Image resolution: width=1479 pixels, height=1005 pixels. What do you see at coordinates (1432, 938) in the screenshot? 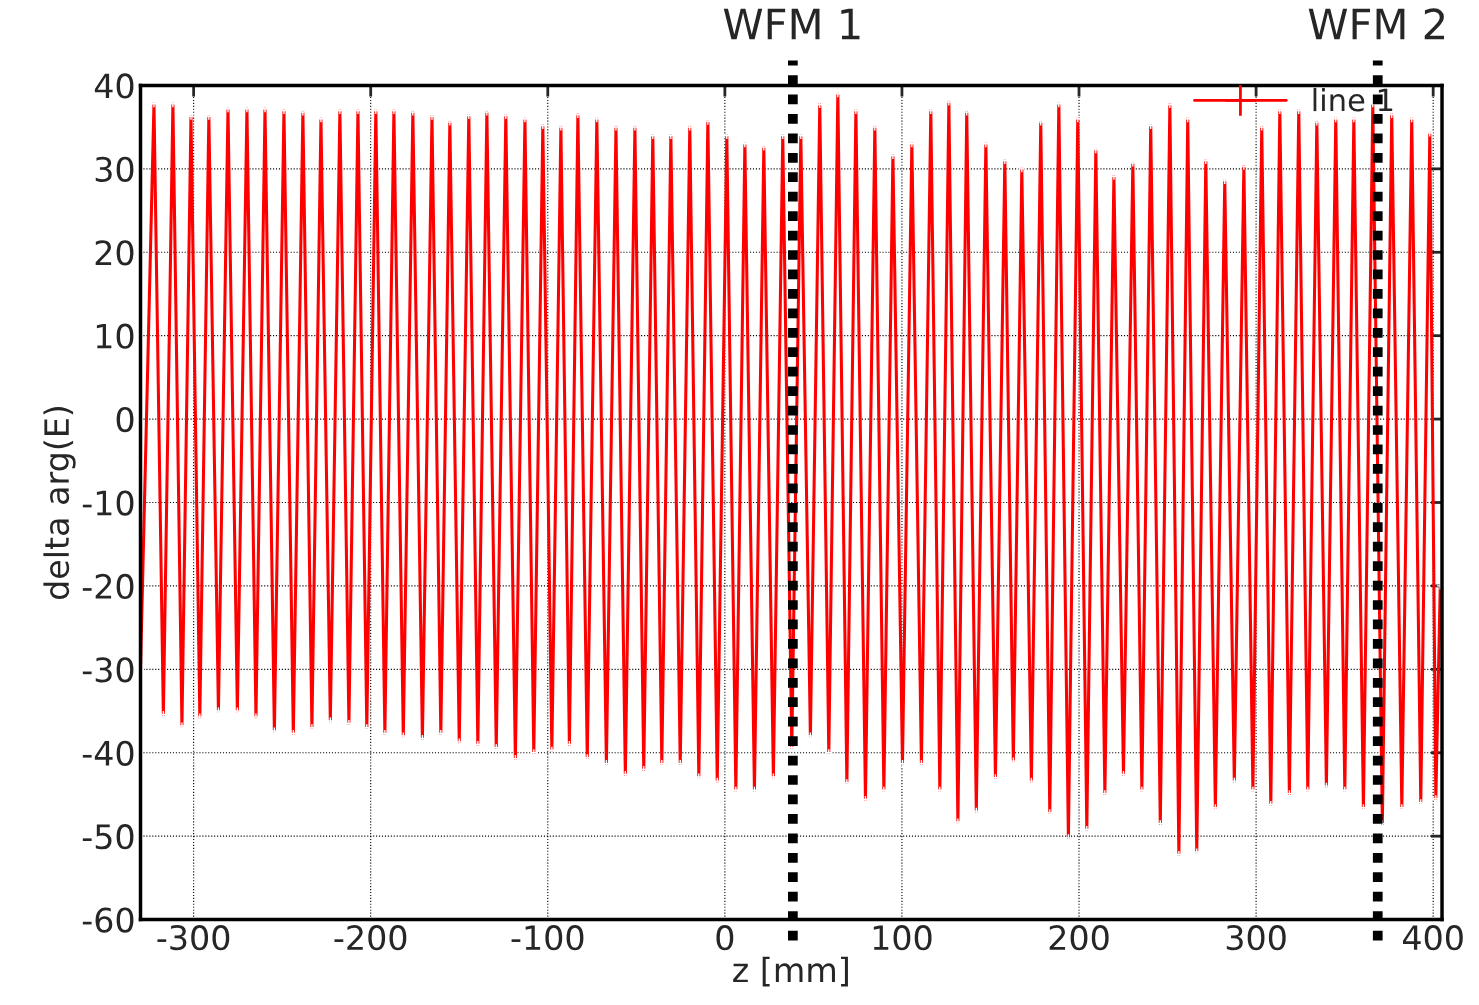
I see `x-tick-label: 400` at bounding box center [1432, 938].